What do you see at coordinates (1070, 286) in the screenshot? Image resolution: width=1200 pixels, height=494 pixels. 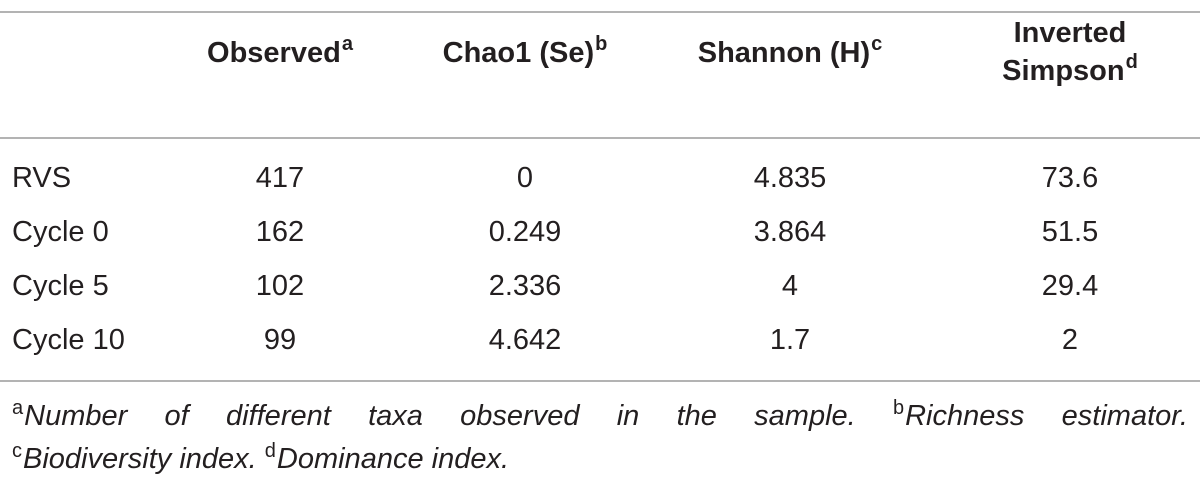 I see `cell-inverted-simpson: 29.4` at bounding box center [1070, 286].